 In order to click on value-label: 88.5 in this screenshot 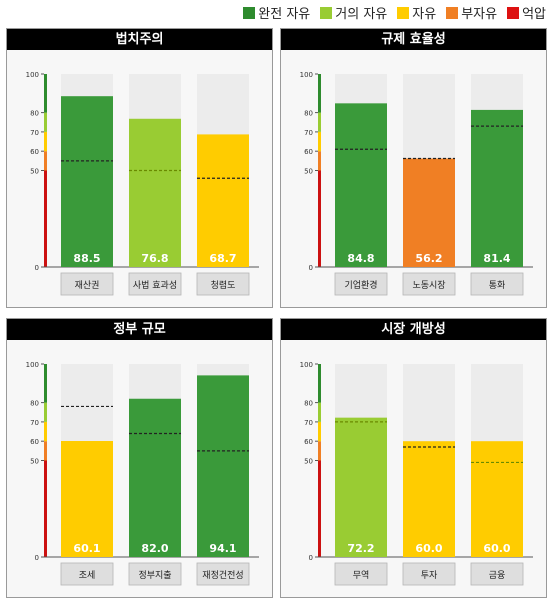, I will do `click(86, 258)`.